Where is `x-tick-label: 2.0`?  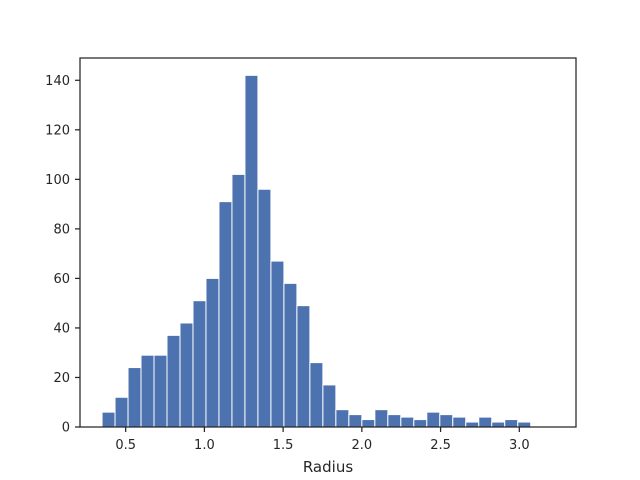 x-tick-label: 2.0 is located at coordinates (362, 445).